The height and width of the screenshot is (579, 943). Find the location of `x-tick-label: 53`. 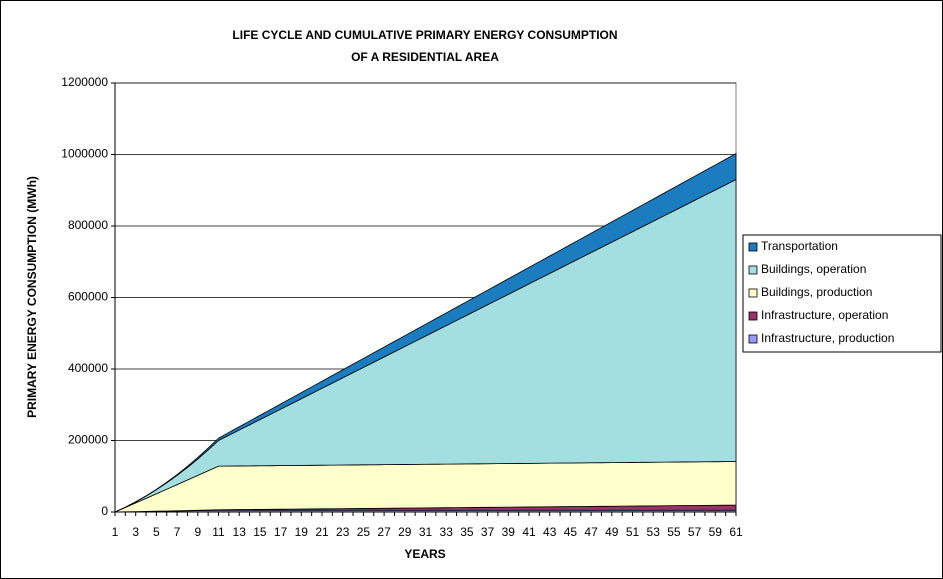

x-tick-label: 53 is located at coordinates (654, 532).